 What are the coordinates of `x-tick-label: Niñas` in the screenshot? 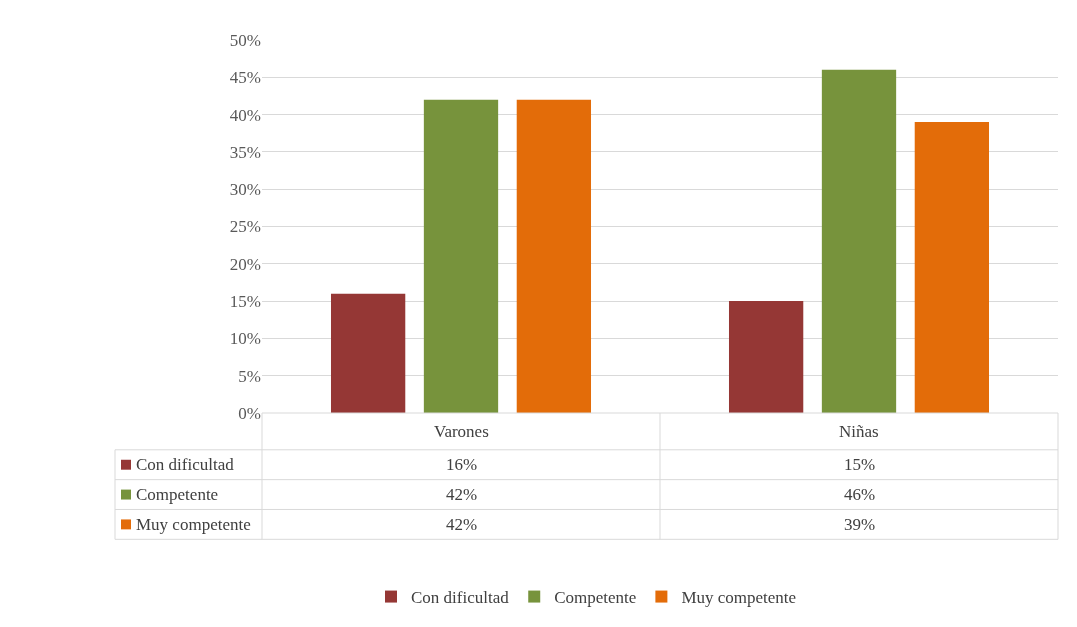 It's located at (859, 431).